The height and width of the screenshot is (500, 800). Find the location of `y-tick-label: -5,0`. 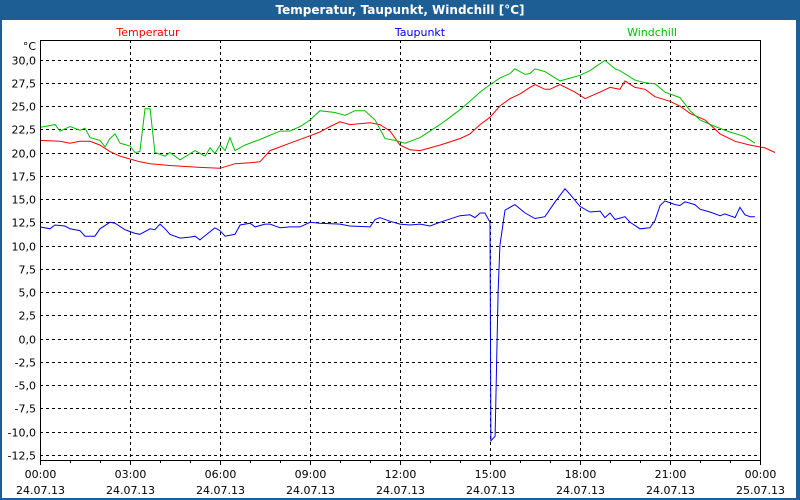

y-tick-label: -5,0 is located at coordinates (25, 386).